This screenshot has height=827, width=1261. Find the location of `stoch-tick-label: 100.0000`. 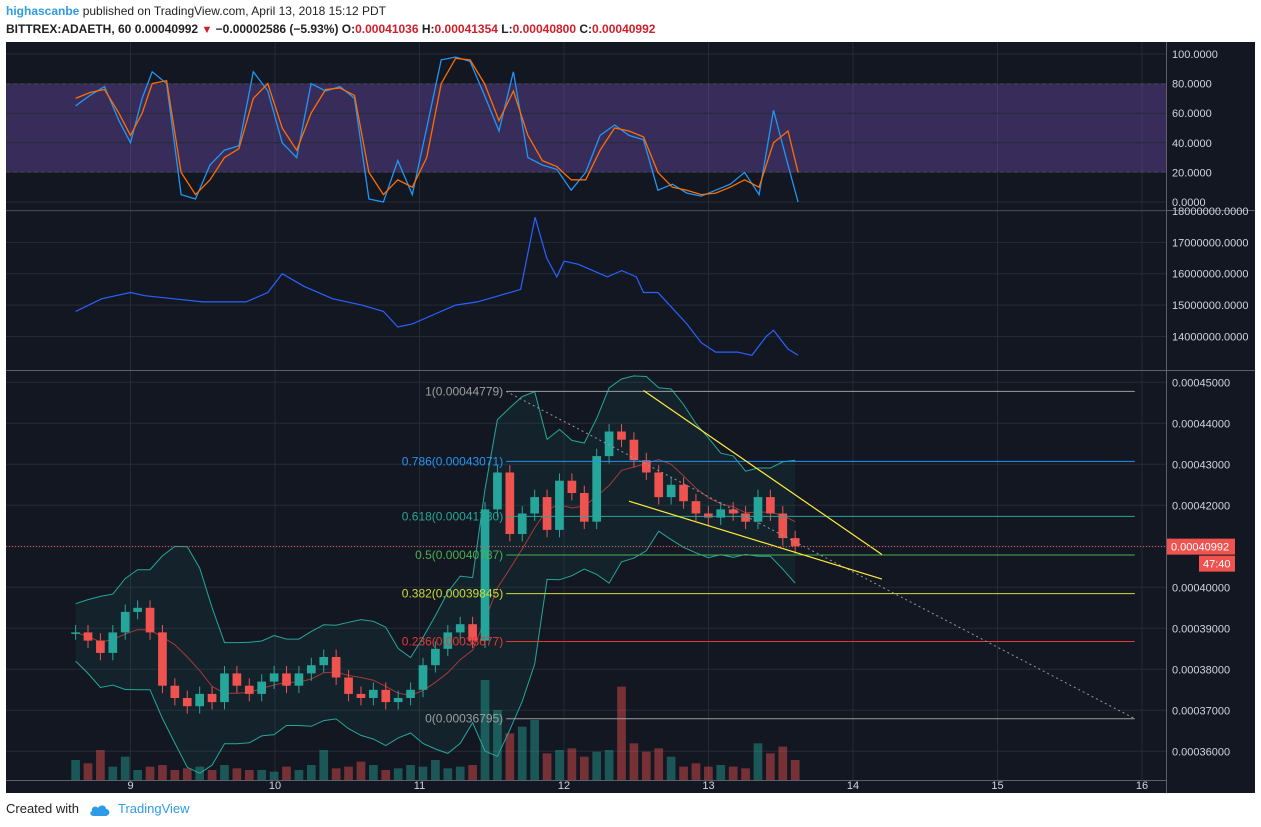

stoch-tick-label: 100.0000 is located at coordinates (1195, 55).